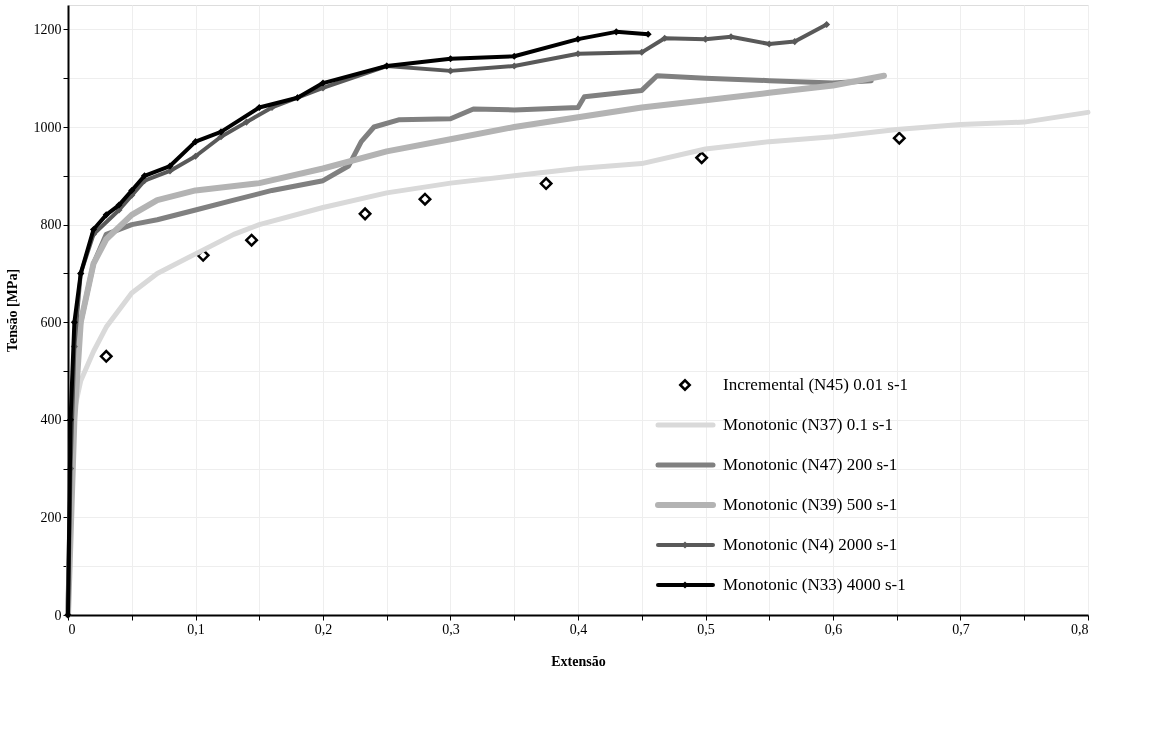  Describe the element at coordinates (51, 517) in the screenshot. I see `y-tick-label: 200` at that location.